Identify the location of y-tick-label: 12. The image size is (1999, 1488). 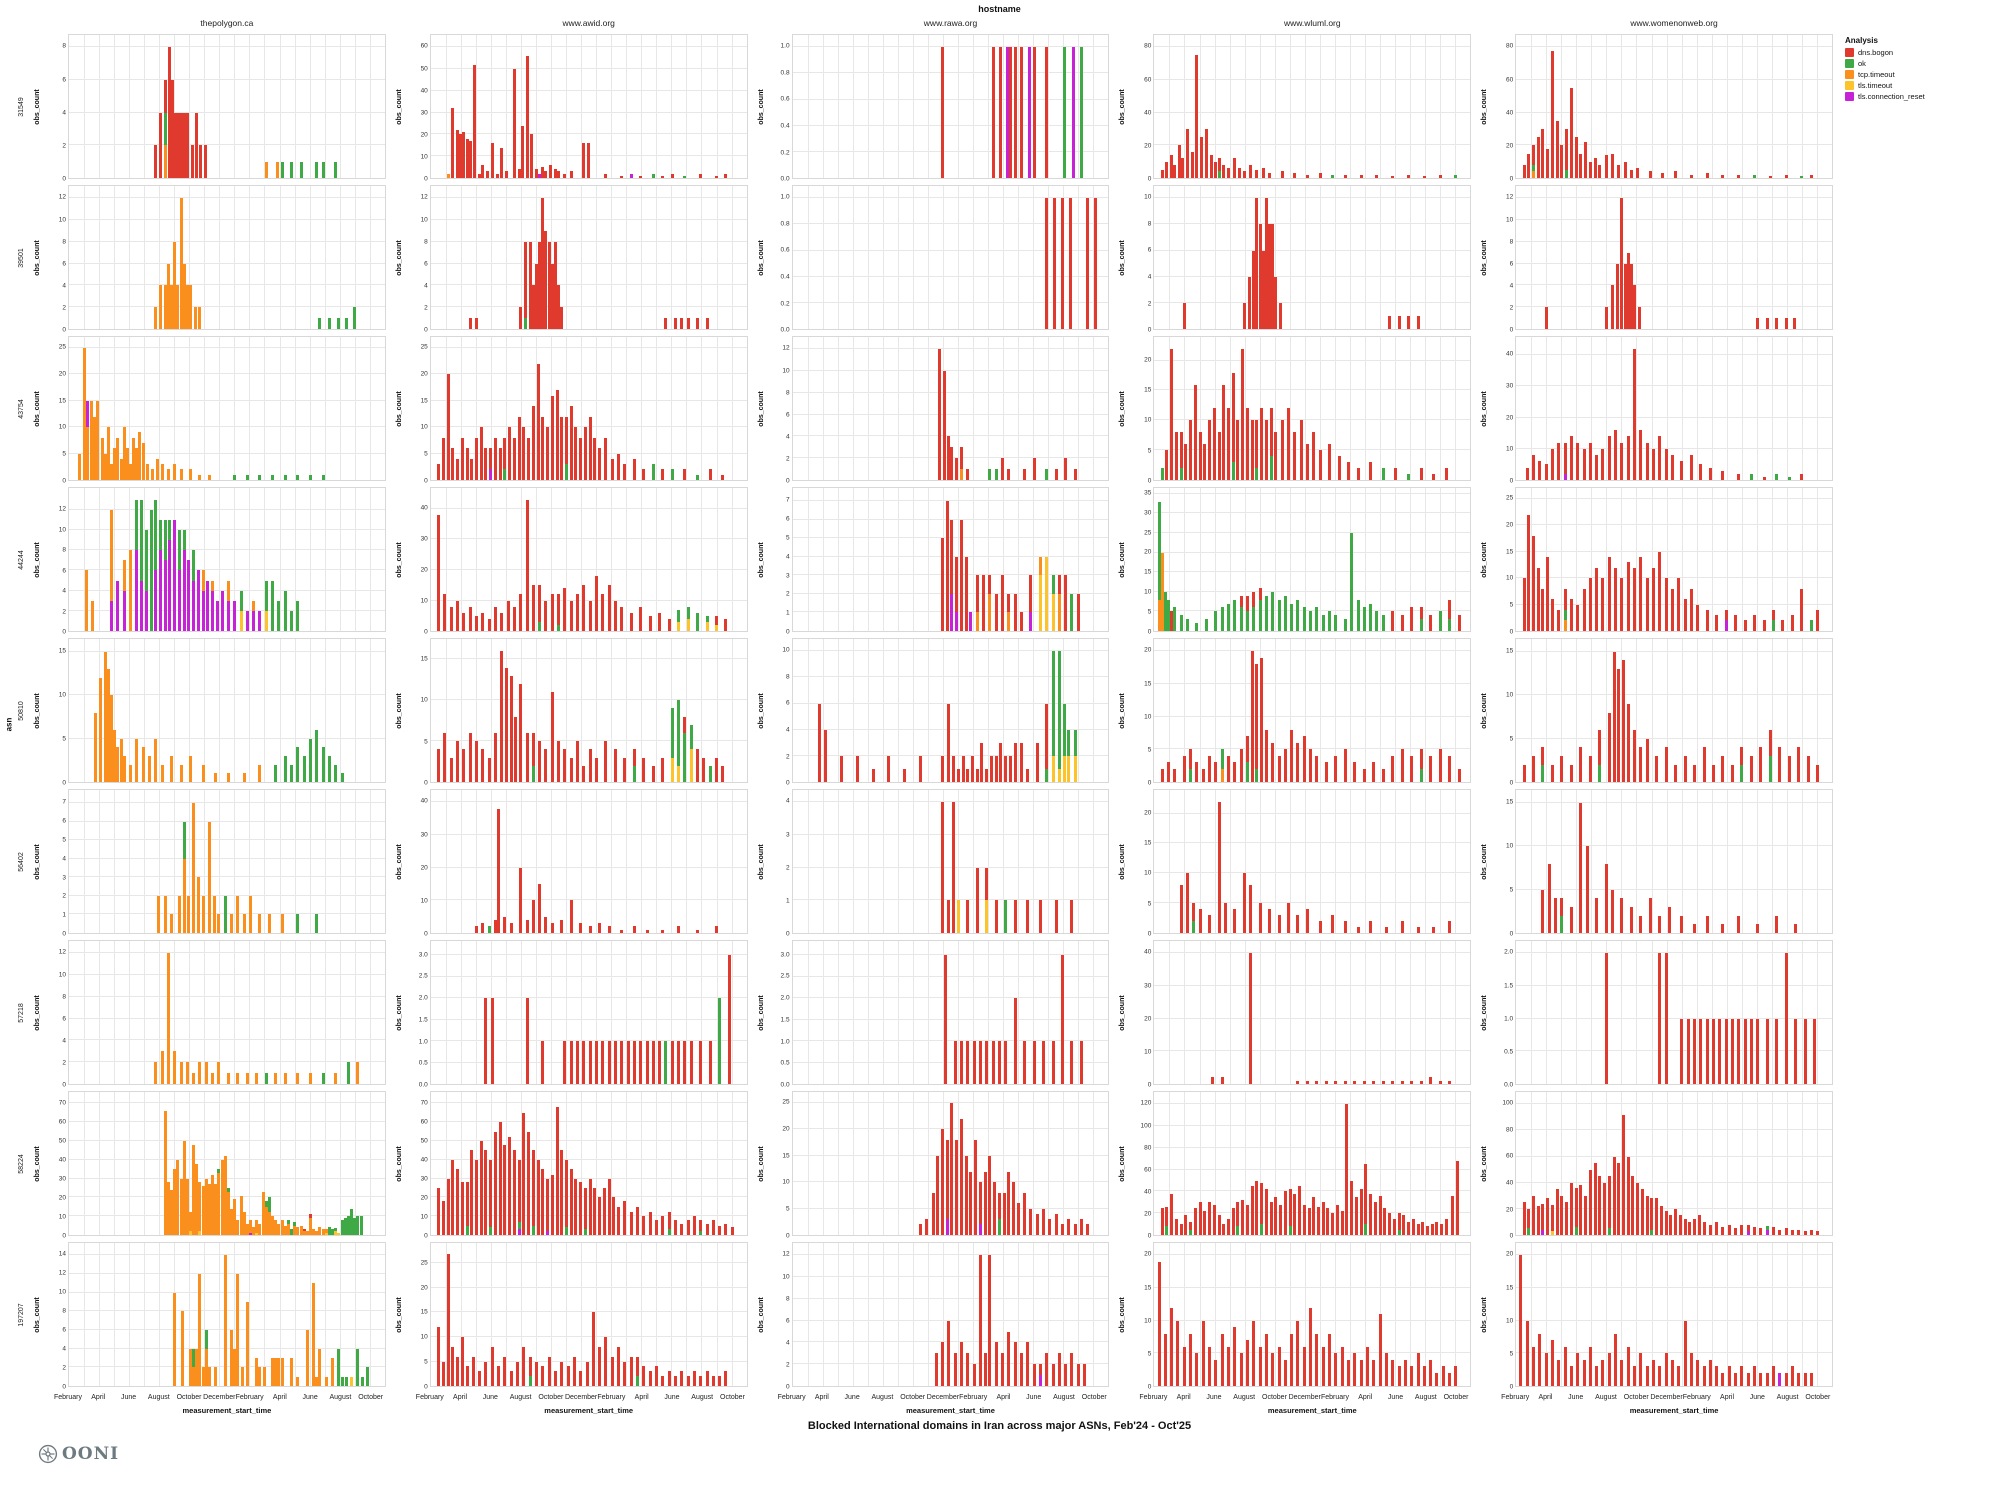
(786, 1254).